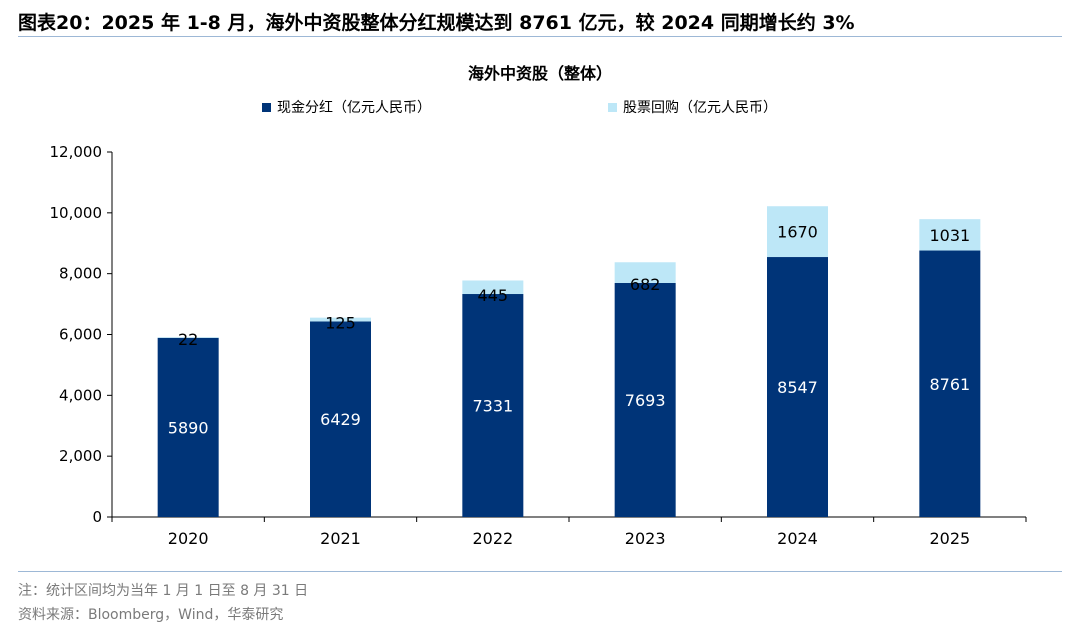 The image size is (1080, 629). I want to click on x-tick-label: 2024, so click(797, 538).